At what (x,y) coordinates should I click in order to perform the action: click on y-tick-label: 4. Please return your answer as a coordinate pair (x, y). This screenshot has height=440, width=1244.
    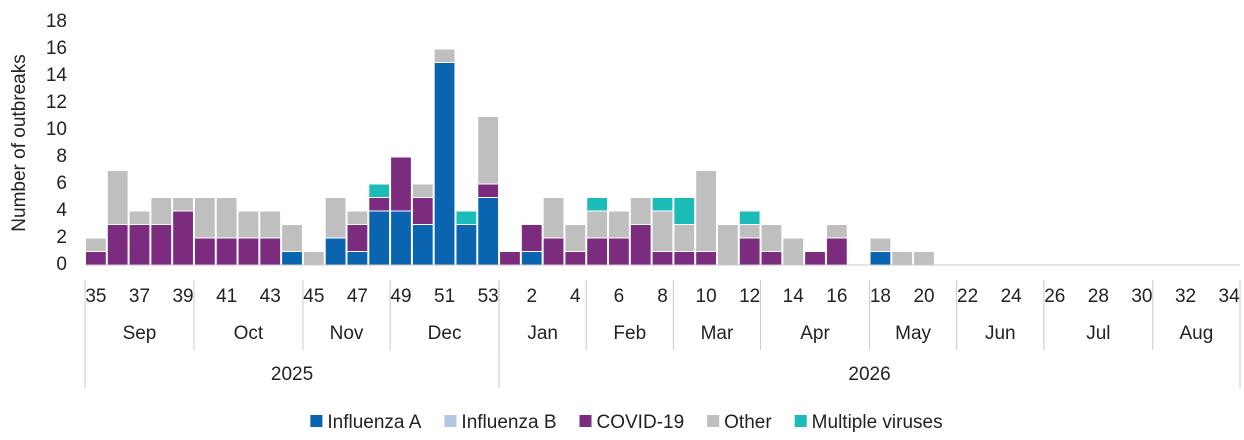
    Looking at the image, I should click on (61, 210).